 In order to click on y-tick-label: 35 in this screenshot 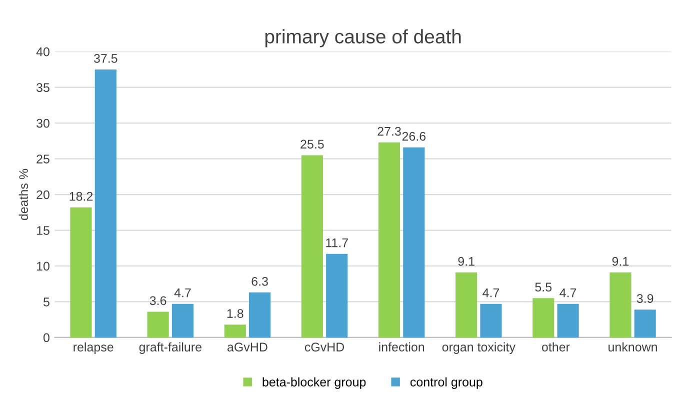, I will do `click(43, 87)`.